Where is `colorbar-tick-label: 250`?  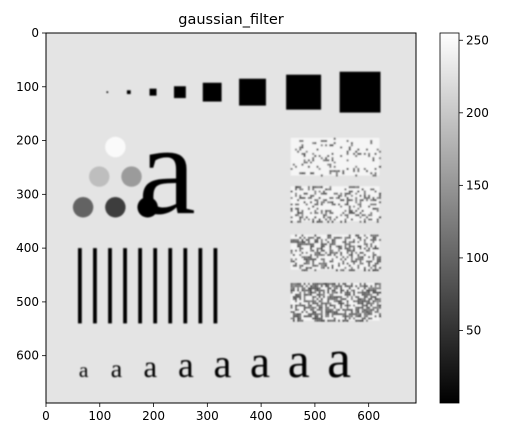
colorbar-tick-label: 250 is located at coordinates (477, 40).